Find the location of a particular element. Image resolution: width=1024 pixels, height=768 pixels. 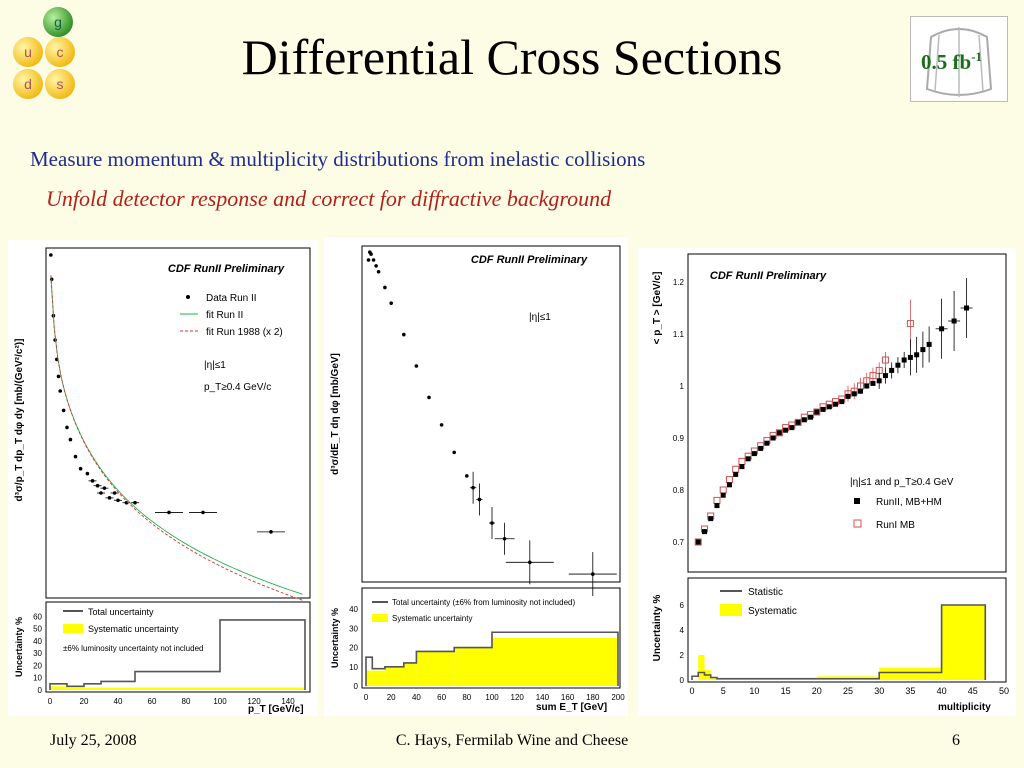

legend3-run2: RunII, MB+HM is located at coordinates (909, 502).